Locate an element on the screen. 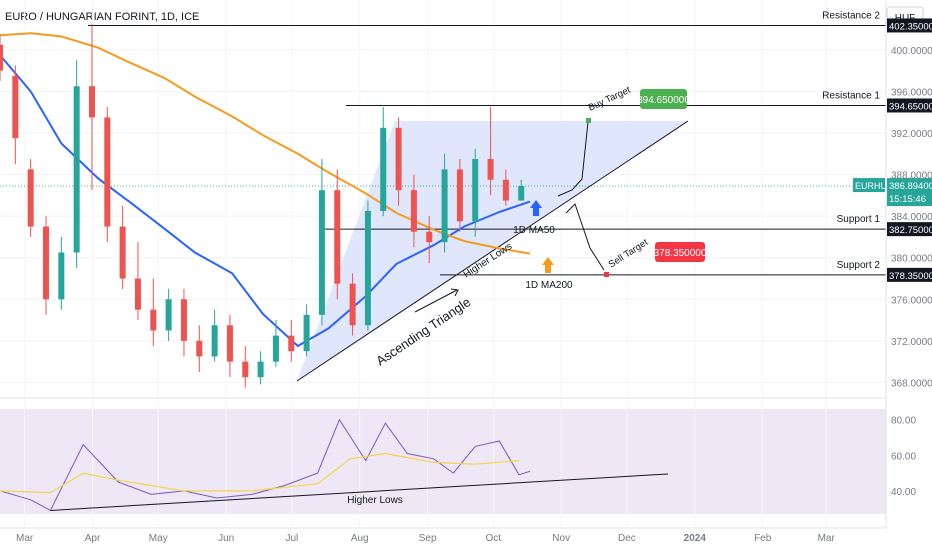 The height and width of the screenshot is (550, 932). sell-target-marker is located at coordinates (606, 274).